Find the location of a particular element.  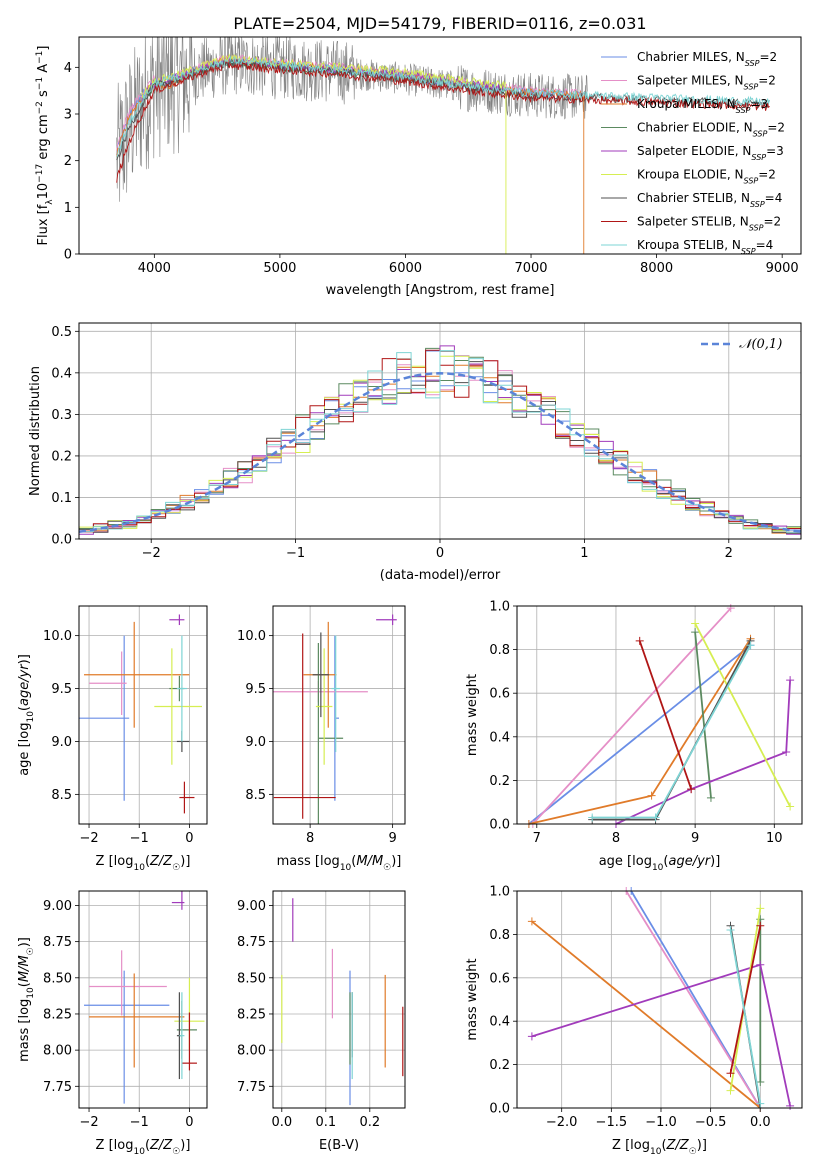

x-tick-label: 4000 is located at coordinates (154, 268).